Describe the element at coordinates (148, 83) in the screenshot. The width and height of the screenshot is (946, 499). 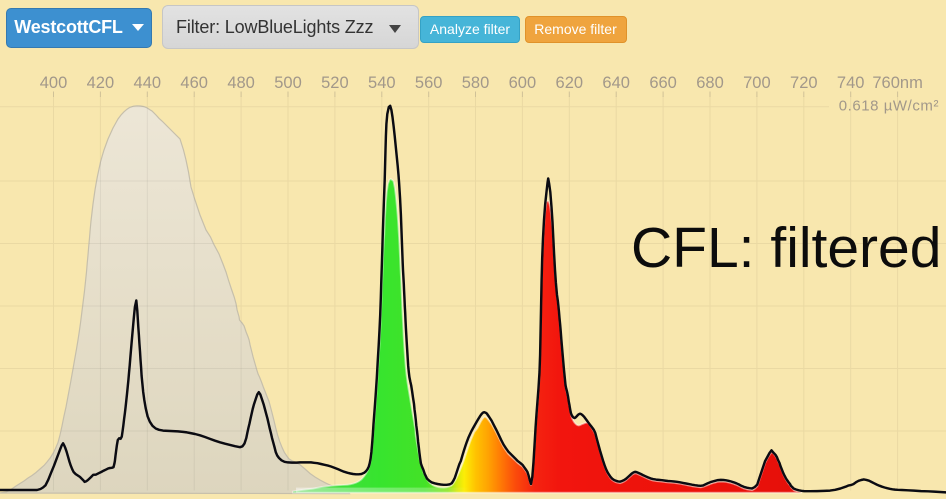
I see `svg-text: 440` at that location.